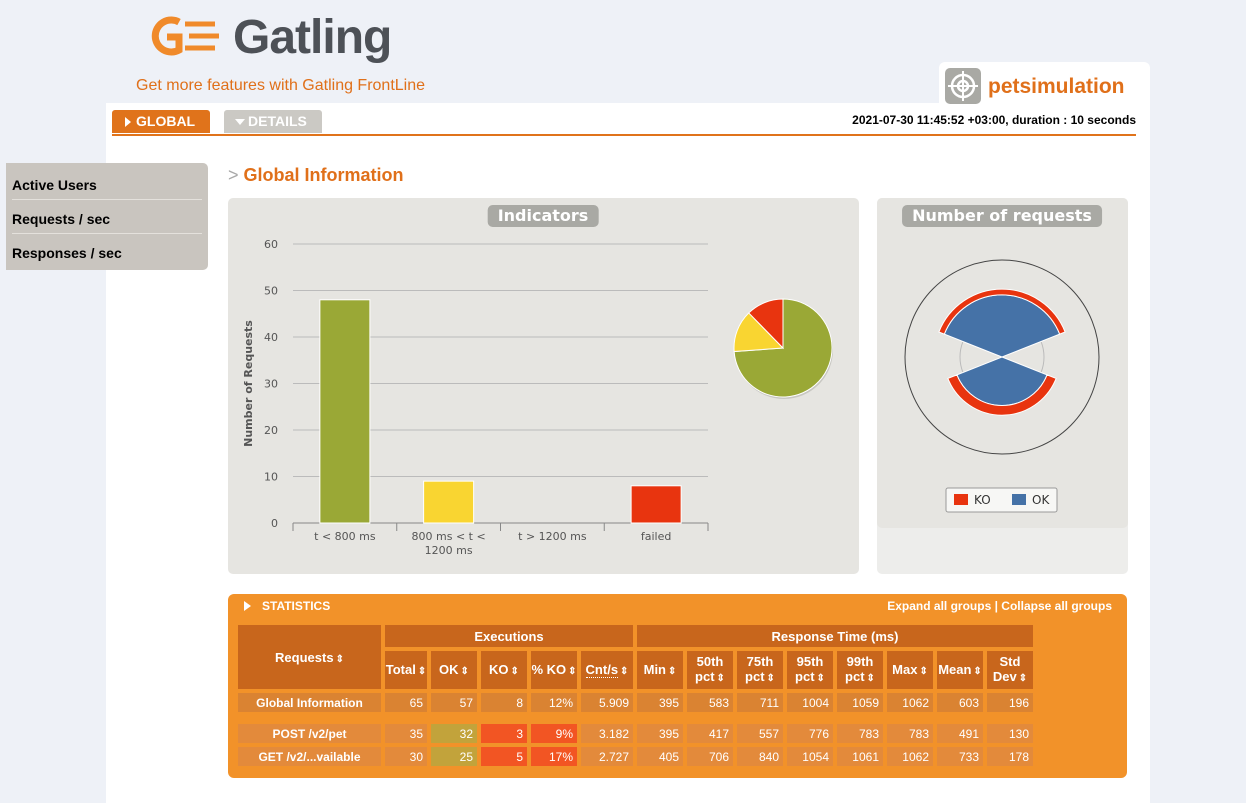 The height and width of the screenshot is (803, 1246). I want to click on stat-cell: 65, so click(406, 702).